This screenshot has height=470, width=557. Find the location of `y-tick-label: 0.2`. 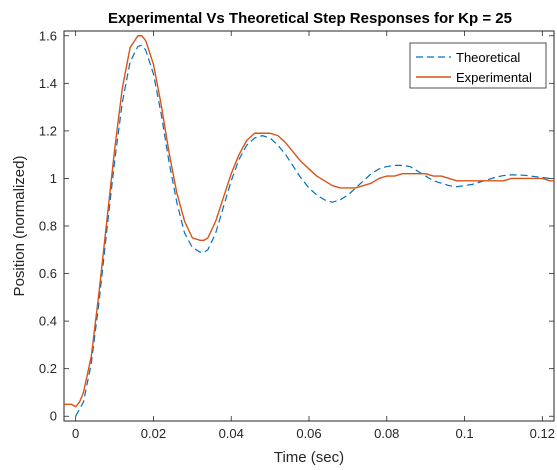

y-tick-label: 0.2 is located at coordinates (48, 368).